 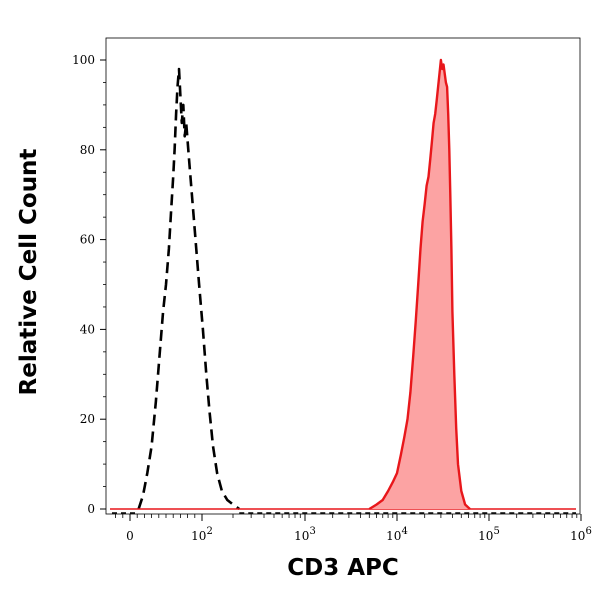 What do you see at coordinates (87, 240) in the screenshot?
I see `y-tick-label: 60` at bounding box center [87, 240].